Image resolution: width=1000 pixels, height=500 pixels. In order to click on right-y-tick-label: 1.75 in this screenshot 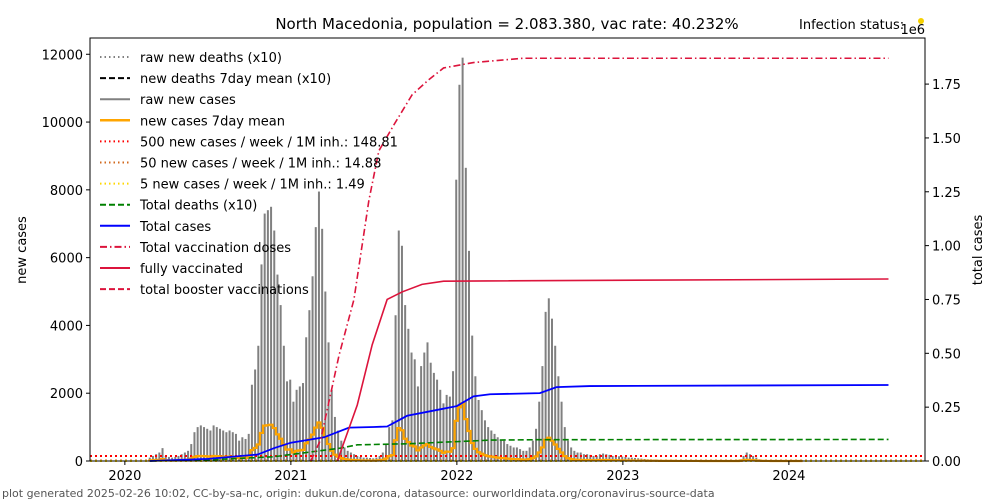, I will do `click(946, 85)`.